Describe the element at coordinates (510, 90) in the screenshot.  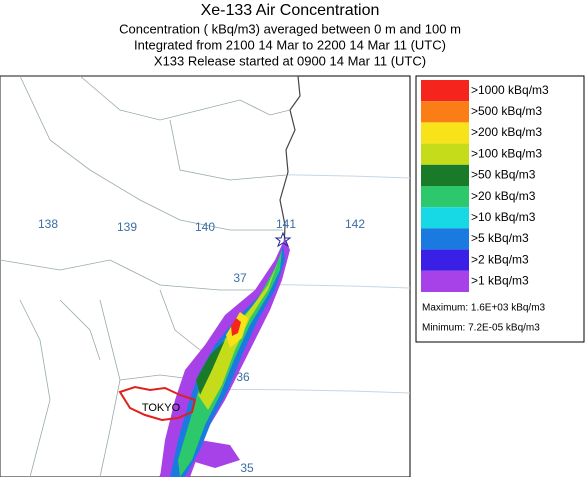
I see `legend-label: >1000 kBq/m3` at that location.